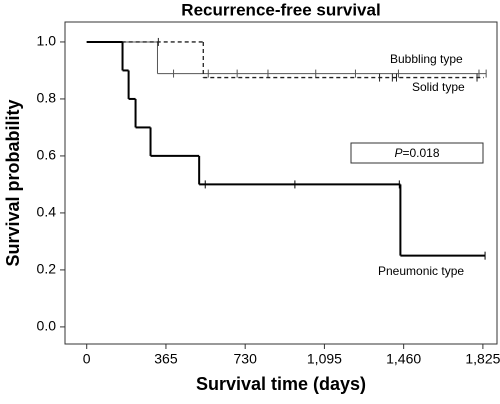 This screenshot has height=404, width=500. What do you see at coordinates (324, 359) in the screenshot?
I see `x-tick-label: 1,095` at bounding box center [324, 359].